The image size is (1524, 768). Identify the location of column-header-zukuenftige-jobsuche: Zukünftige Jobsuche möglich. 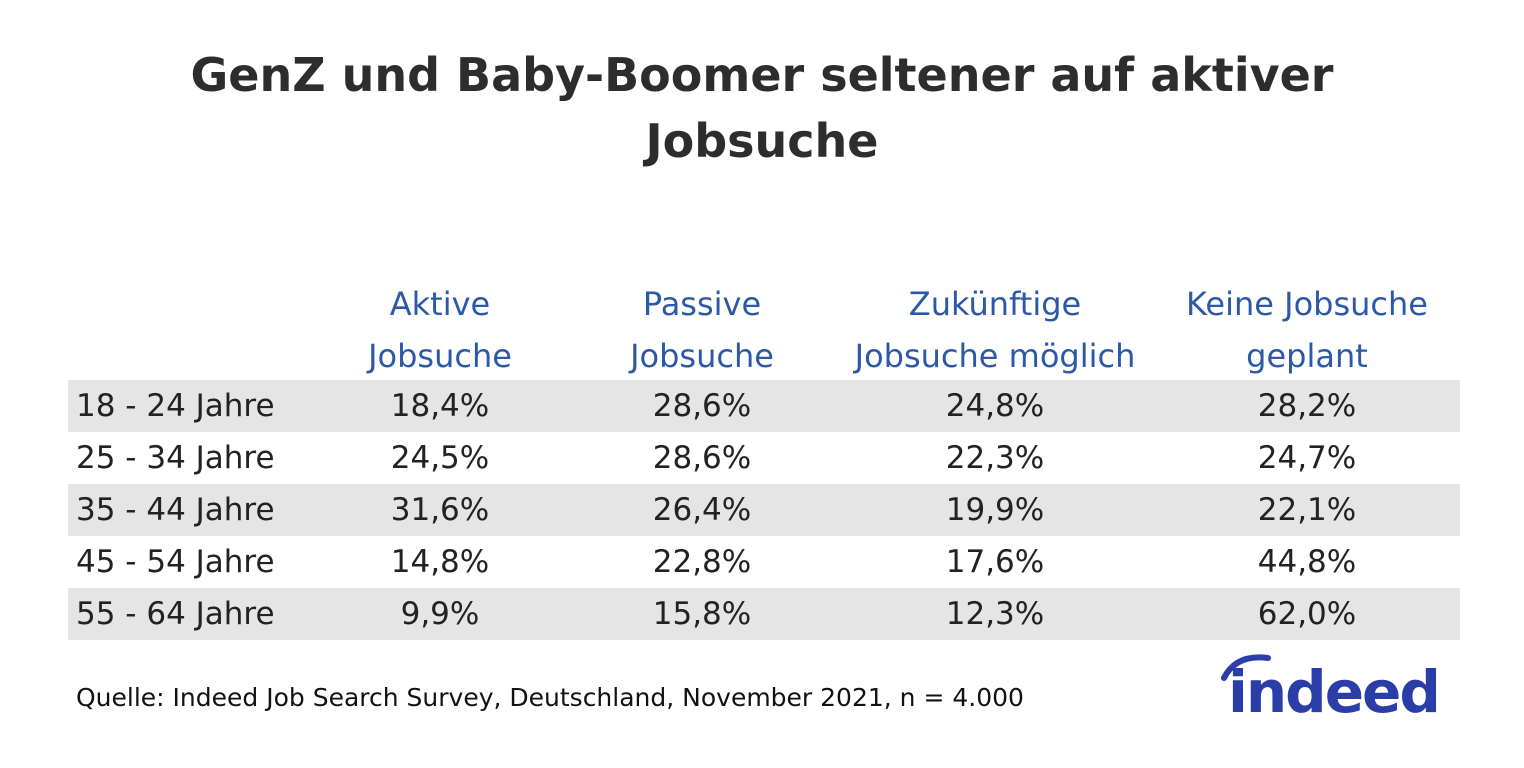
(995, 330).